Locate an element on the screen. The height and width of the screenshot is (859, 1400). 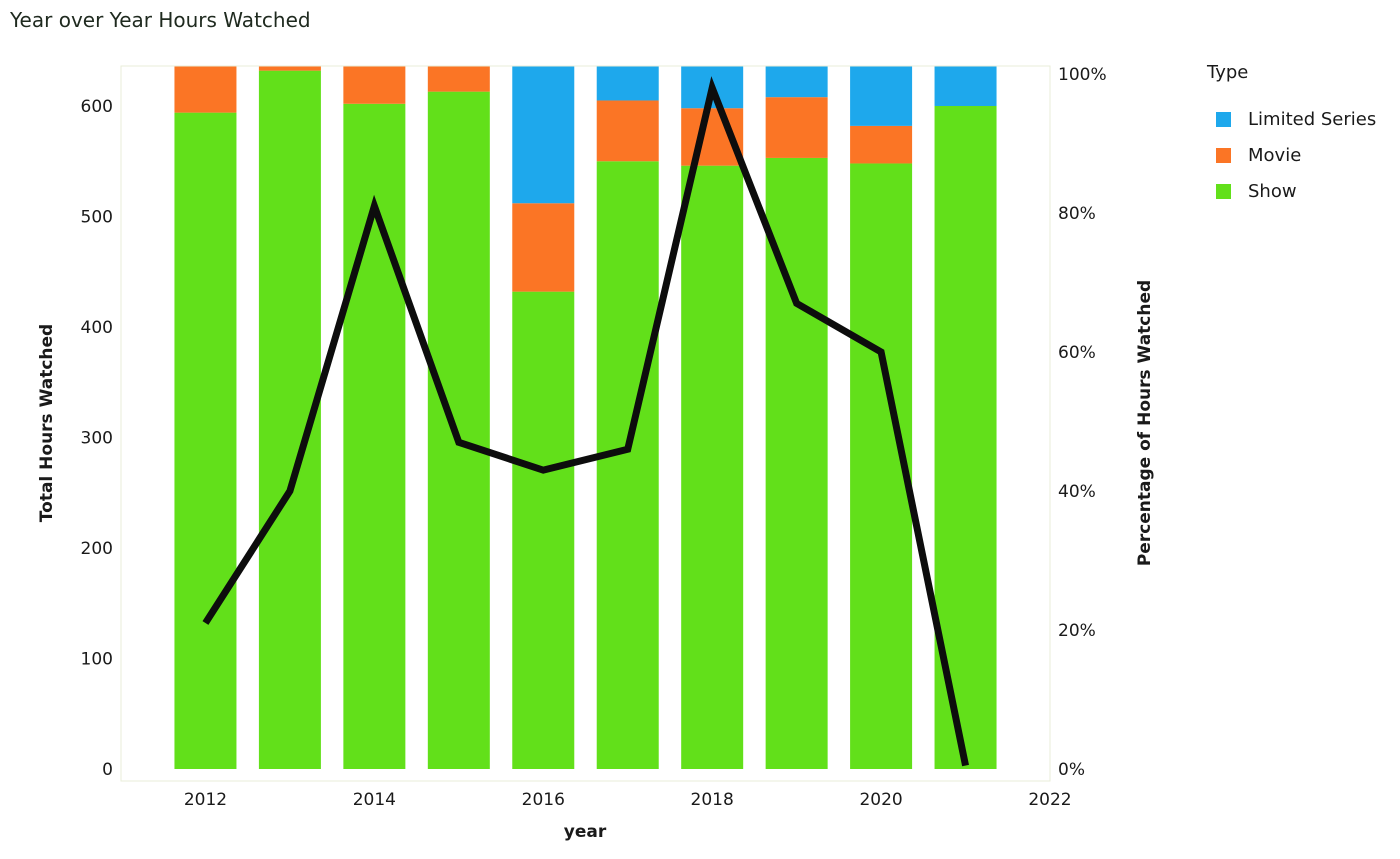
y2-tick-label: 60% is located at coordinates (1077, 353).